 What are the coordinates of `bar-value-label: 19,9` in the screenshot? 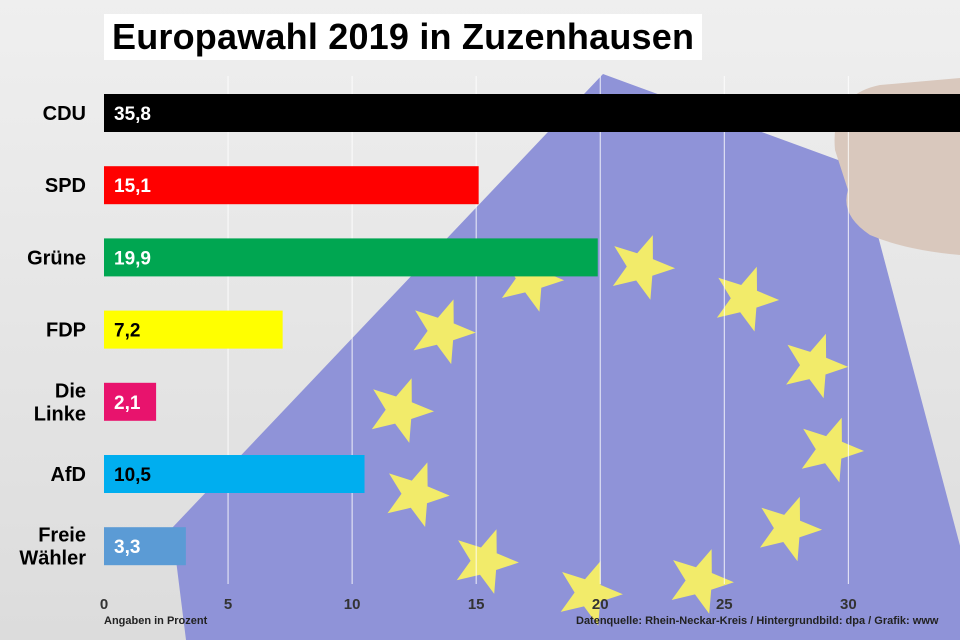 It's located at (132, 258).